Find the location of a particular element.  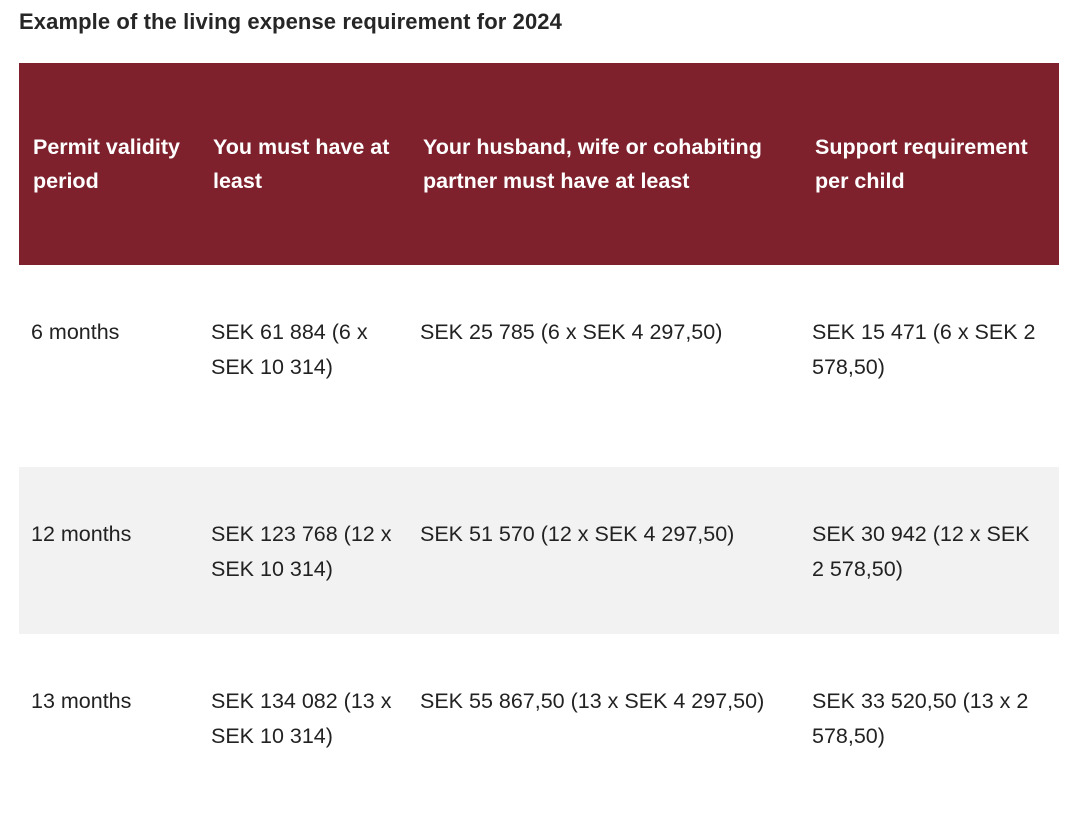

column-header-permit-validity-period: Permit validity period is located at coordinates (106, 164).